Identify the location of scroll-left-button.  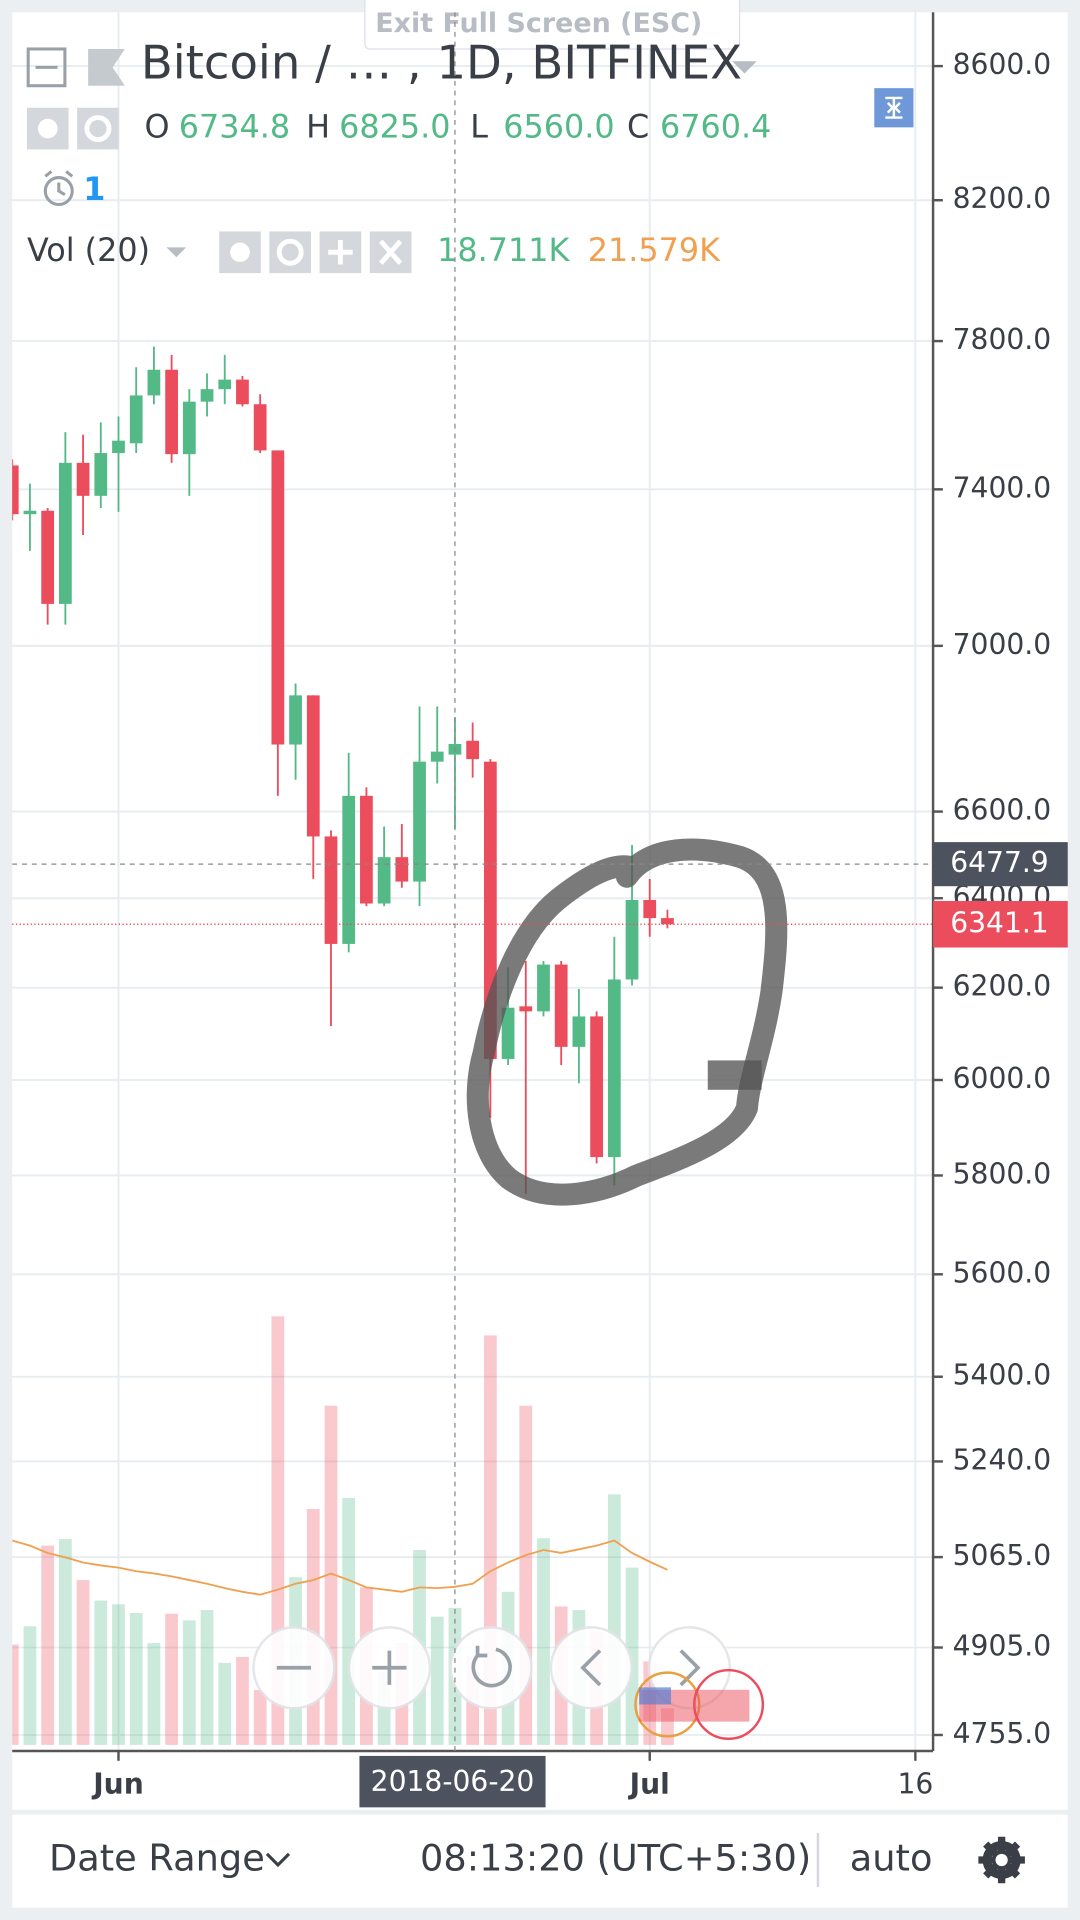
(591, 1668).